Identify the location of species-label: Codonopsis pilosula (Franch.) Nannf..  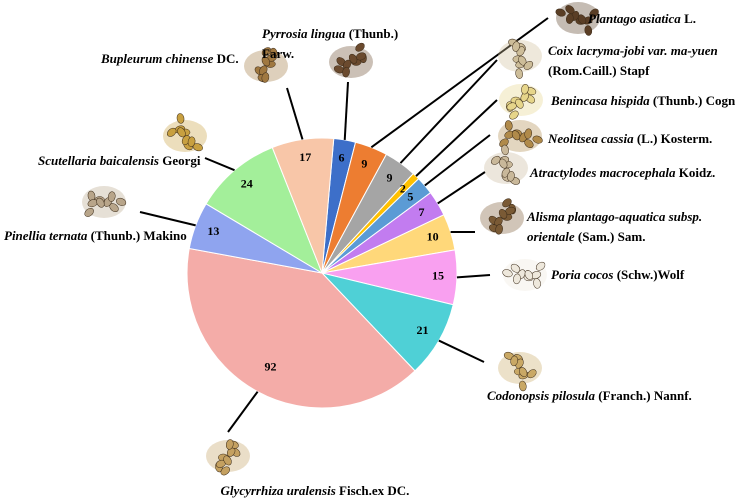
(612, 396).